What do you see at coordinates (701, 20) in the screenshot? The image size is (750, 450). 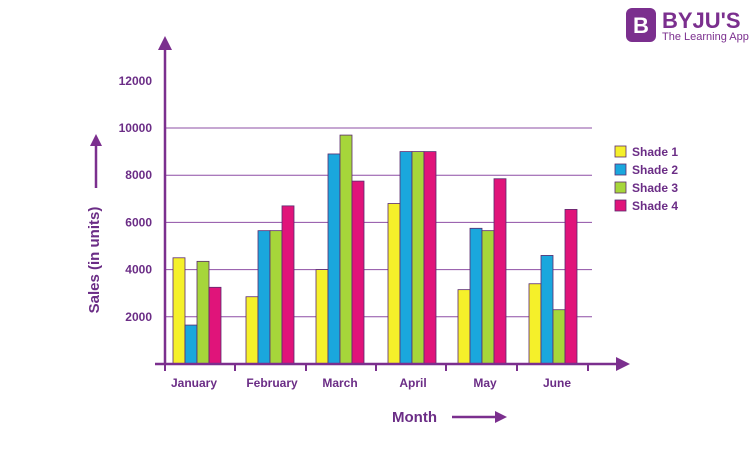 I see `brand-name: BYJU'S` at bounding box center [701, 20].